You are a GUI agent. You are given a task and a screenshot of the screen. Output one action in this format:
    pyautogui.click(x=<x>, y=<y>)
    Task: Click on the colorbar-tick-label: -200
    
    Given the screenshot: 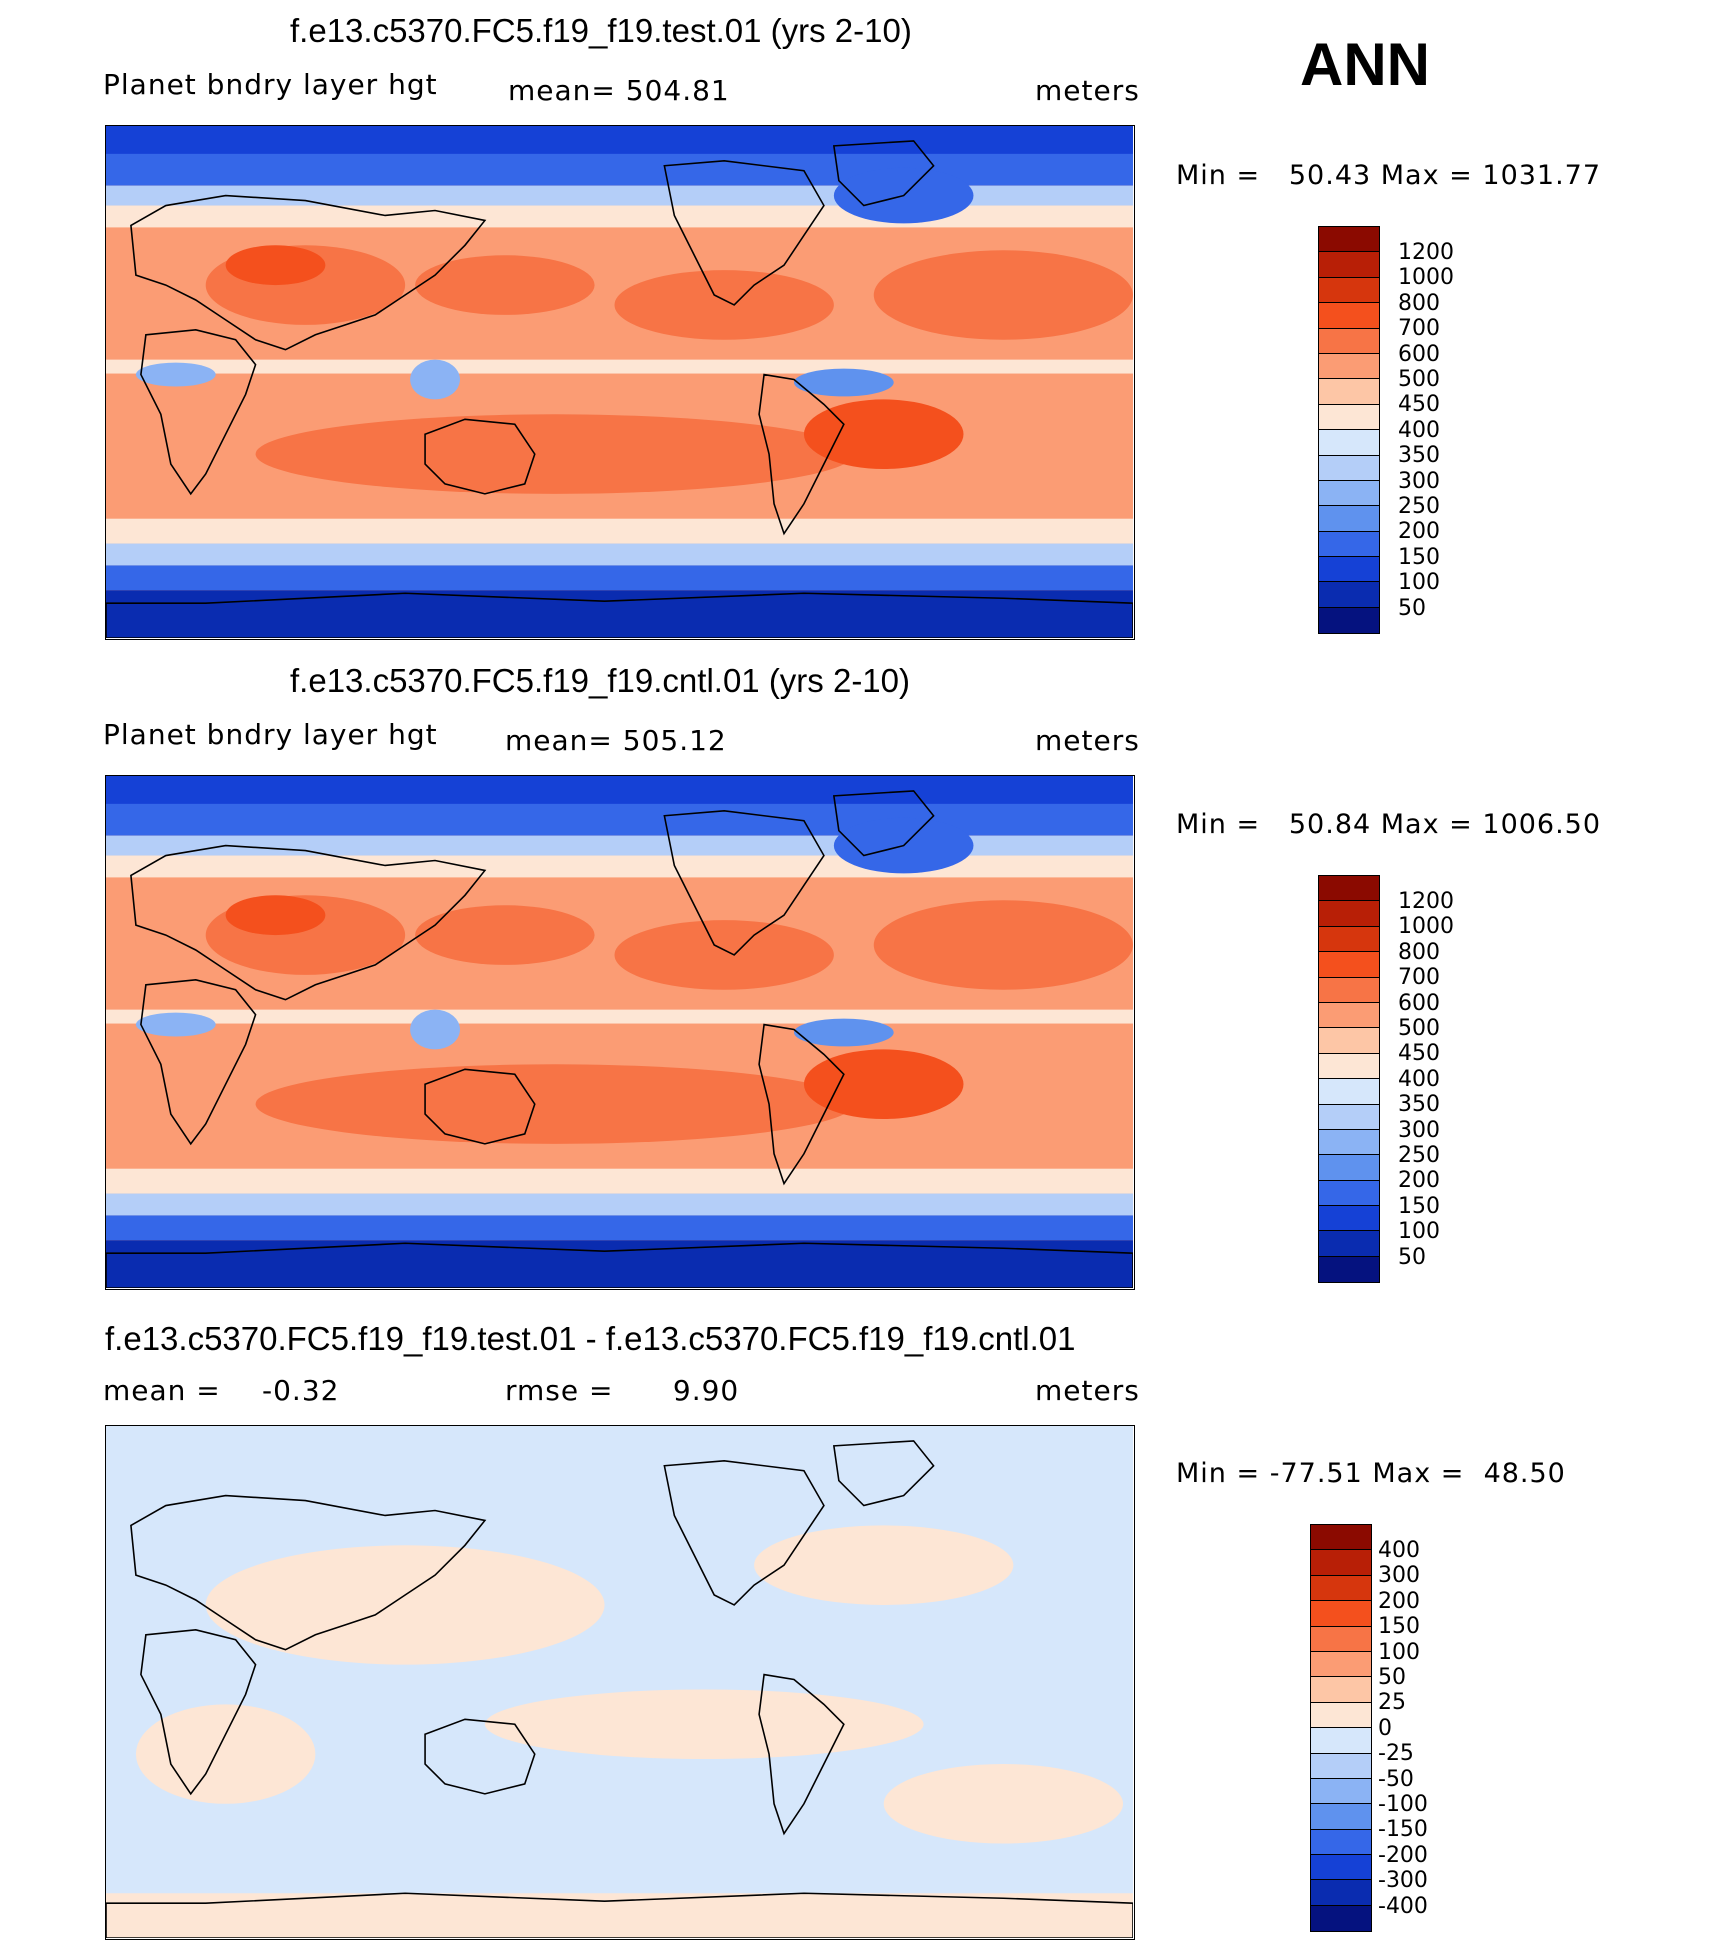 What is the action you would take?
    pyautogui.click(x=1403, y=1855)
    